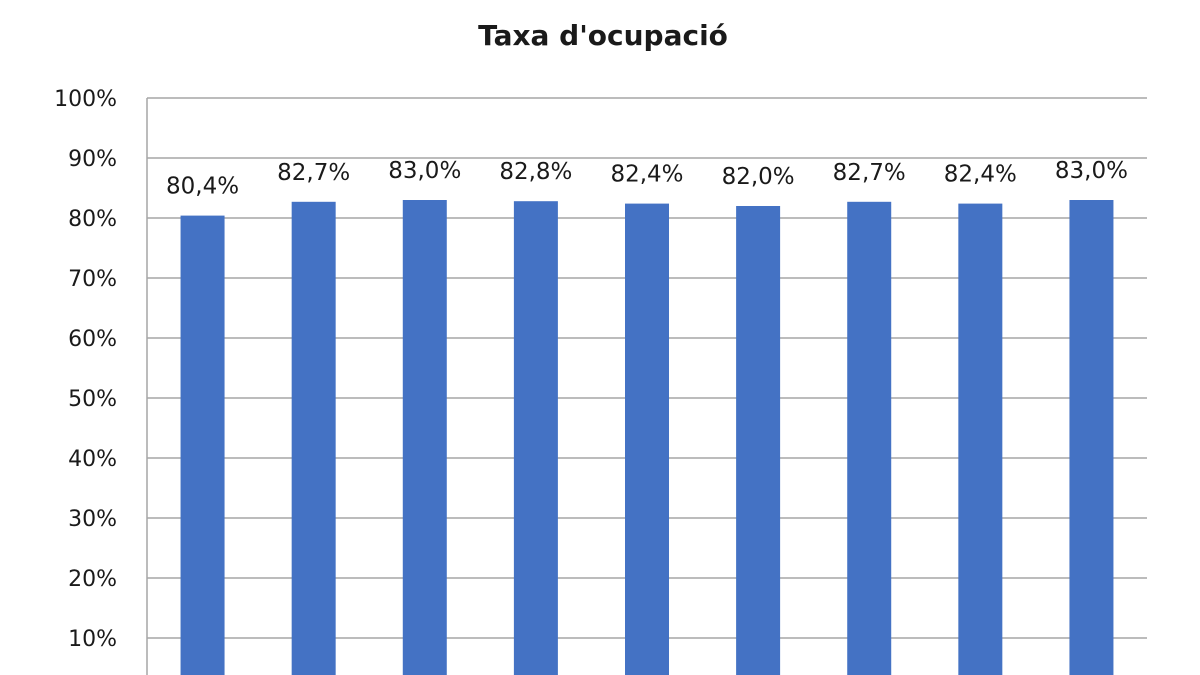  Describe the element at coordinates (1091, 171) in the screenshot. I see `data-label-9: 83,0%` at that location.